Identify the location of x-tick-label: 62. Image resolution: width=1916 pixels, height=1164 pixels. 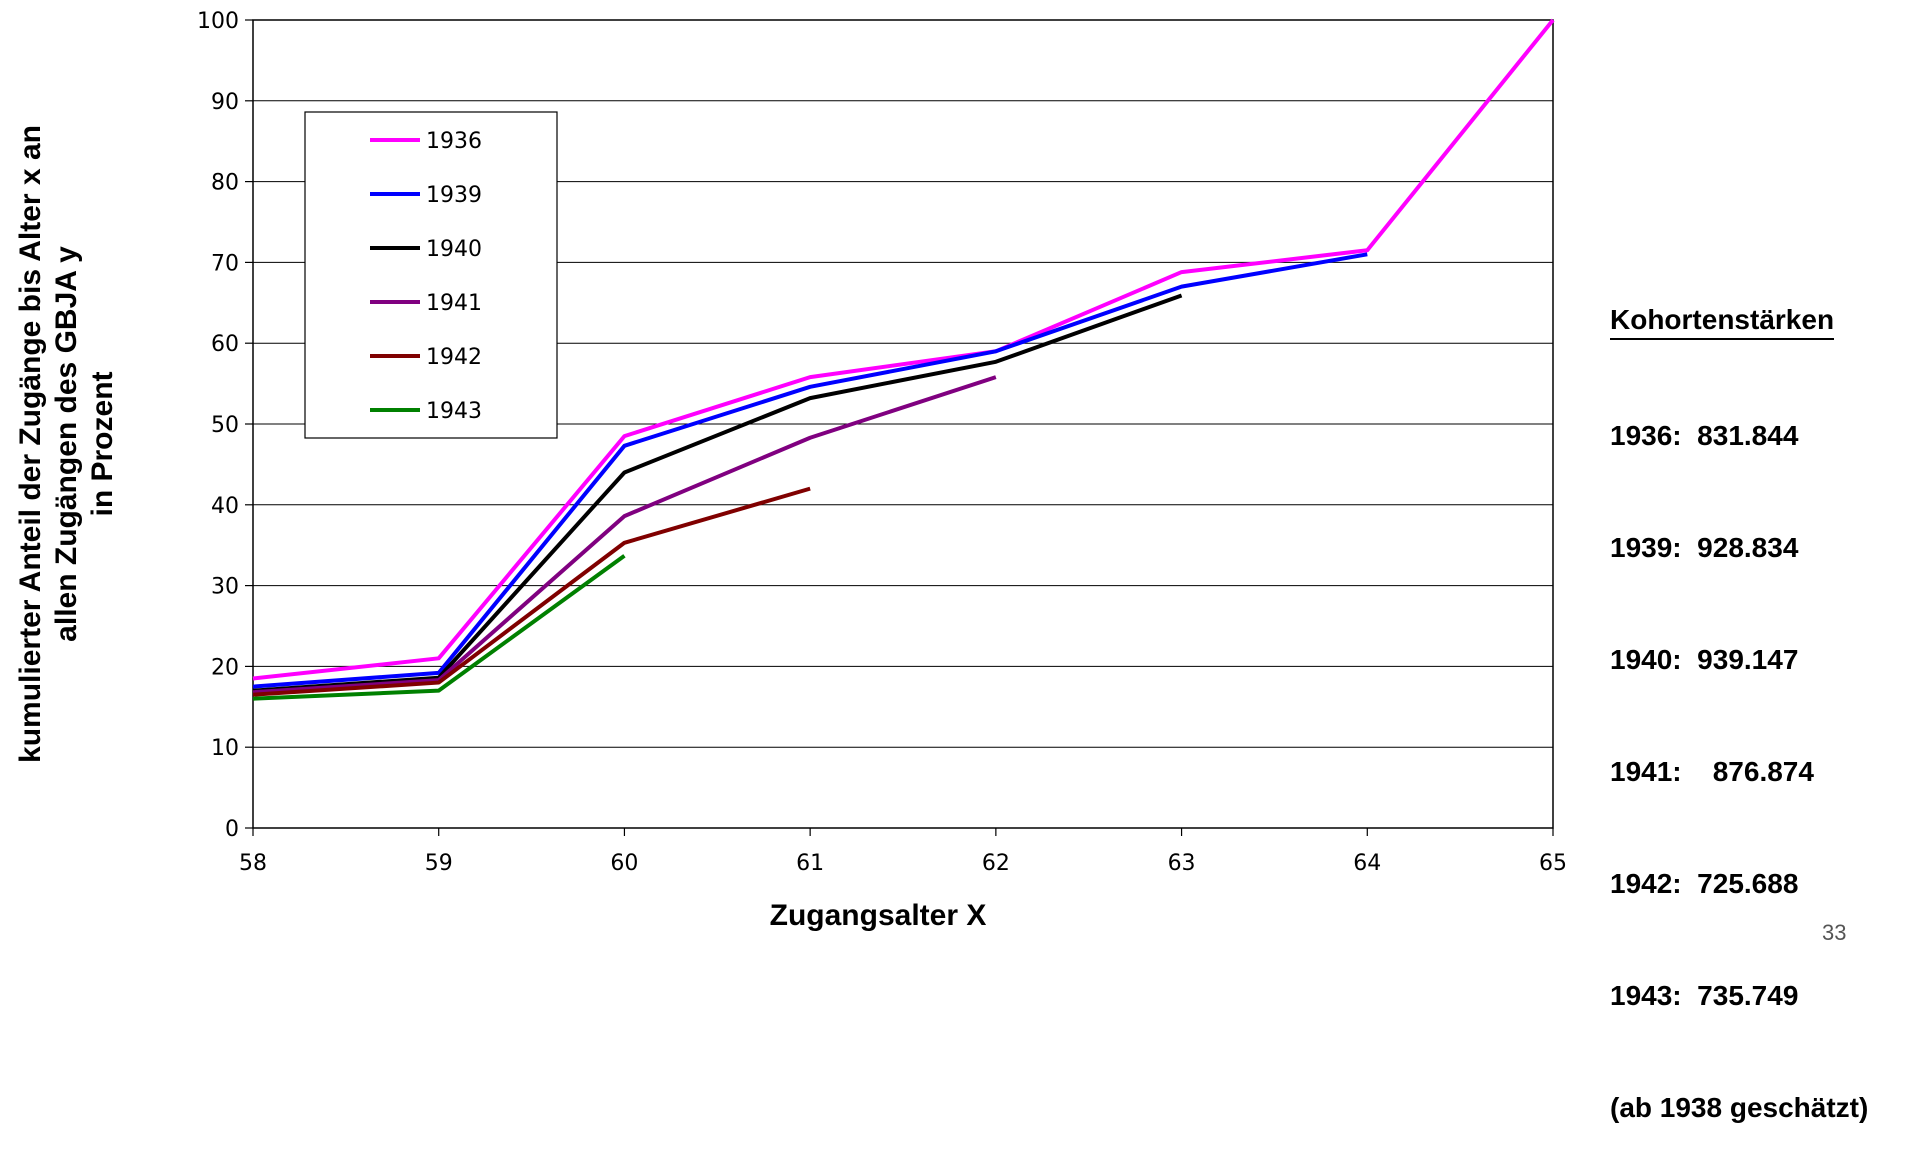
(996, 863).